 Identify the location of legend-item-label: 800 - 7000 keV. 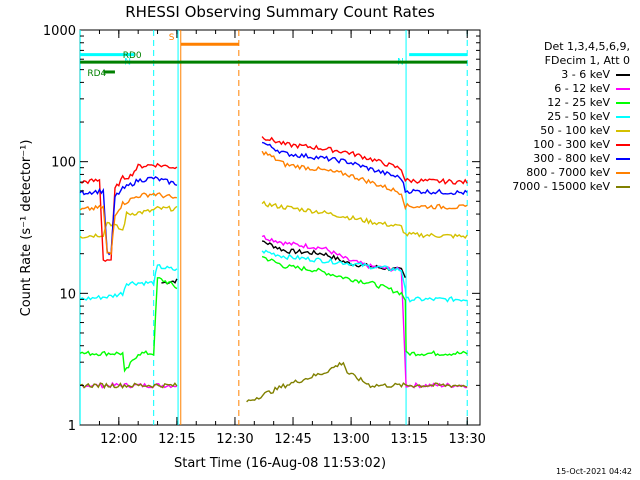
(568, 172).